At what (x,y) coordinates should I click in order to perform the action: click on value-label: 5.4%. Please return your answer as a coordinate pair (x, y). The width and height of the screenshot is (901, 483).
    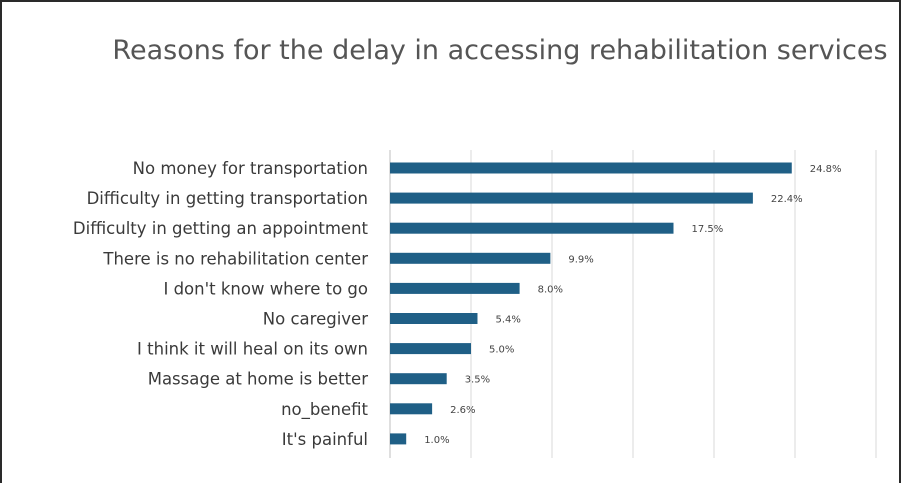
    Looking at the image, I should click on (507, 320).